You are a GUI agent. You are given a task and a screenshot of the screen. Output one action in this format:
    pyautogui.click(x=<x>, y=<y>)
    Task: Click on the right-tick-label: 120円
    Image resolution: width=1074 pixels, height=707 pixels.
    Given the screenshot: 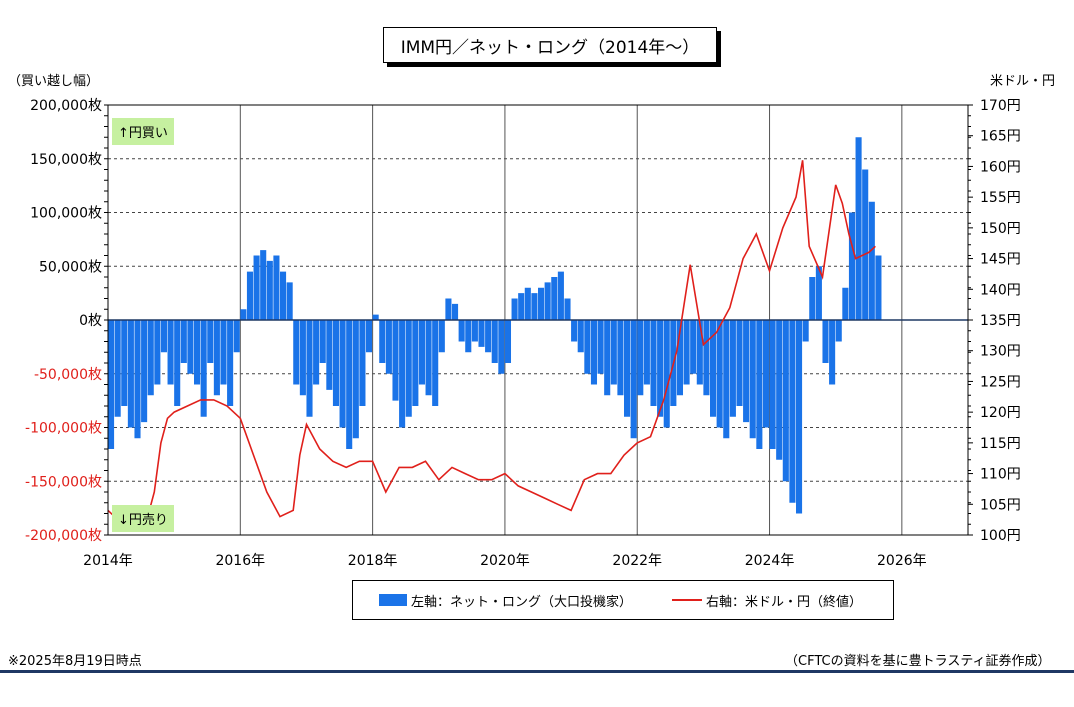 What is the action you would take?
    pyautogui.click(x=1000, y=413)
    